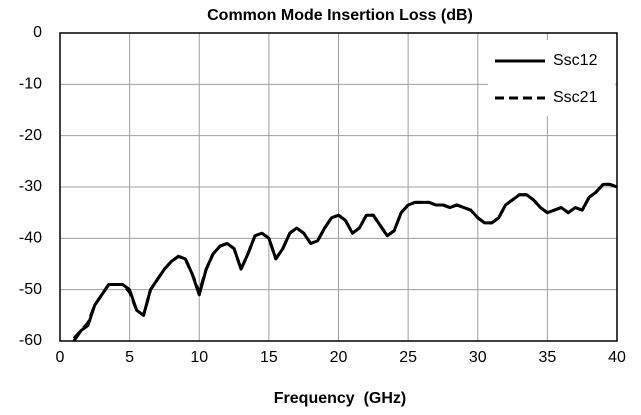 This screenshot has height=415, width=641. What do you see at coordinates (547, 357) in the screenshot?
I see `x-tick-label: 35` at bounding box center [547, 357].